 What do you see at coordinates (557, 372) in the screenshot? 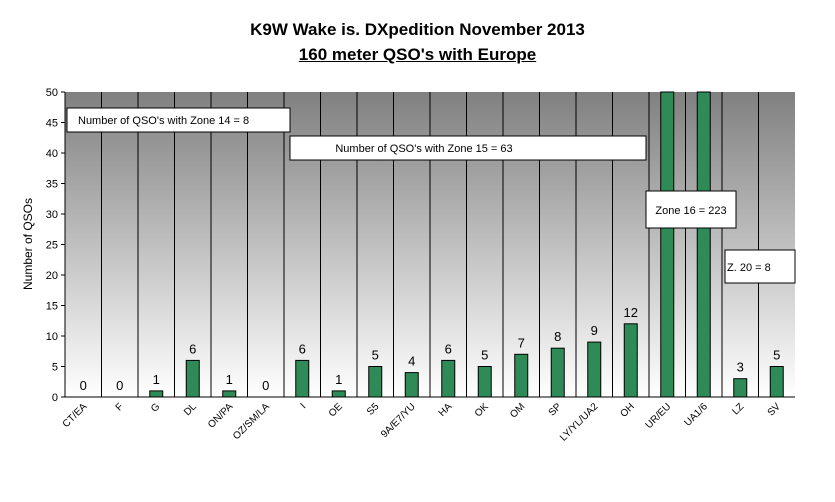
I see `bar-SP` at bounding box center [557, 372].